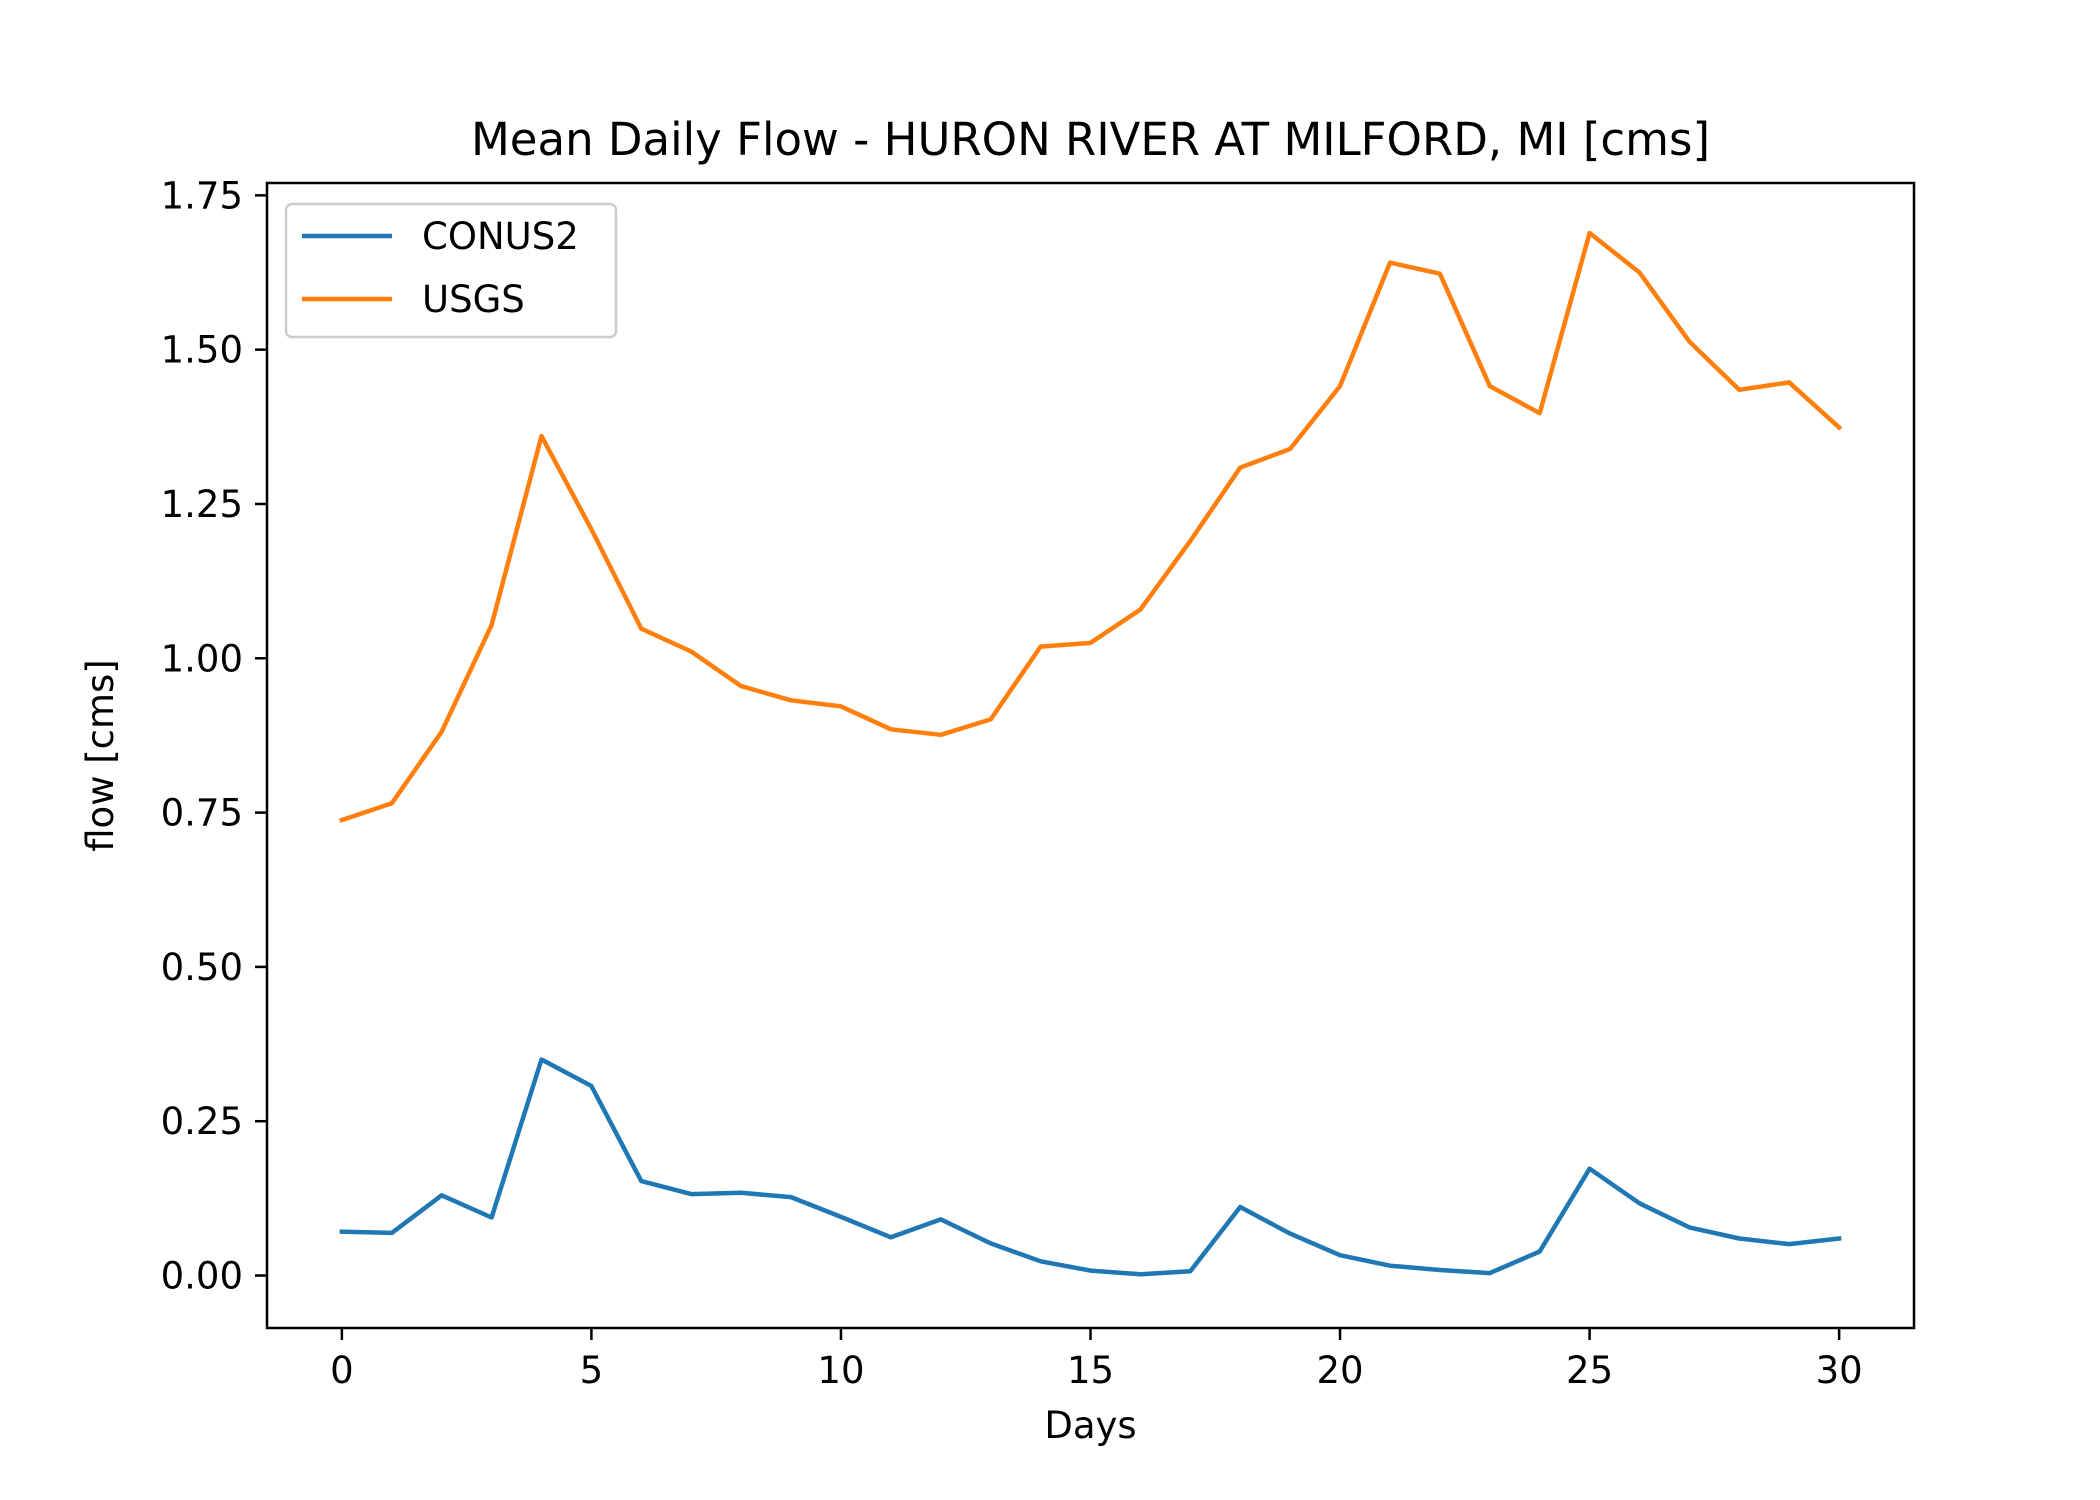 This screenshot has height=1500, width=2100. Describe the element at coordinates (202, 967) in the screenshot. I see `y-tick-label: 0.50` at that location.